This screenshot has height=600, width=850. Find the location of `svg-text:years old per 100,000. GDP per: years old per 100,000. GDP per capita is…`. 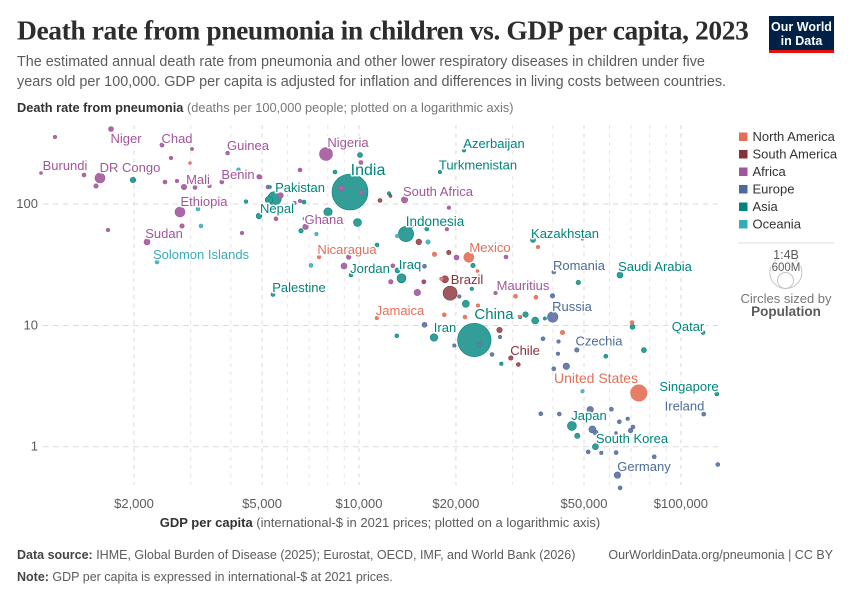

svg-text:years old per 100,000. GDP per: years old per 100,000. GDP per capita is… is located at coordinates (371, 82).